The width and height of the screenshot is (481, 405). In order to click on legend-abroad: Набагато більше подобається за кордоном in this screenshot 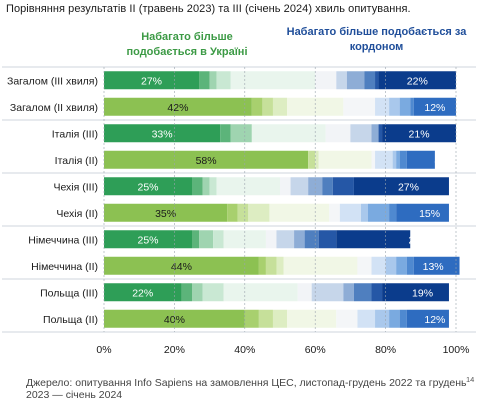, I will do `click(376, 39)`.